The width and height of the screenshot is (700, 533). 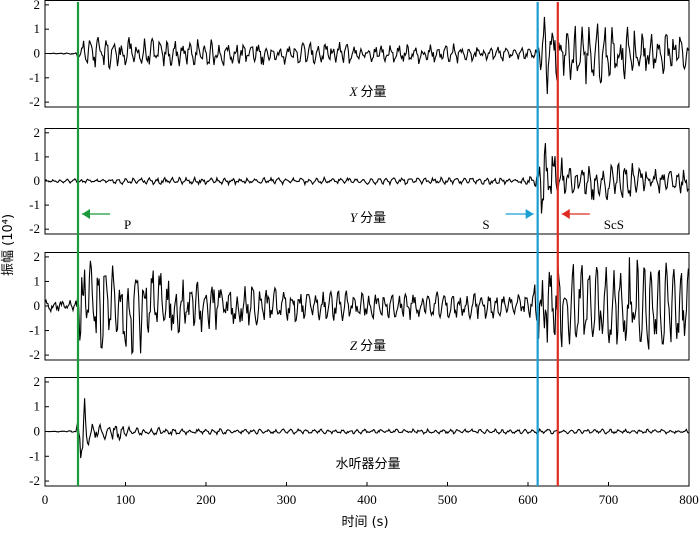 I want to click on panel-label: Z 分量, so click(x=368, y=346).